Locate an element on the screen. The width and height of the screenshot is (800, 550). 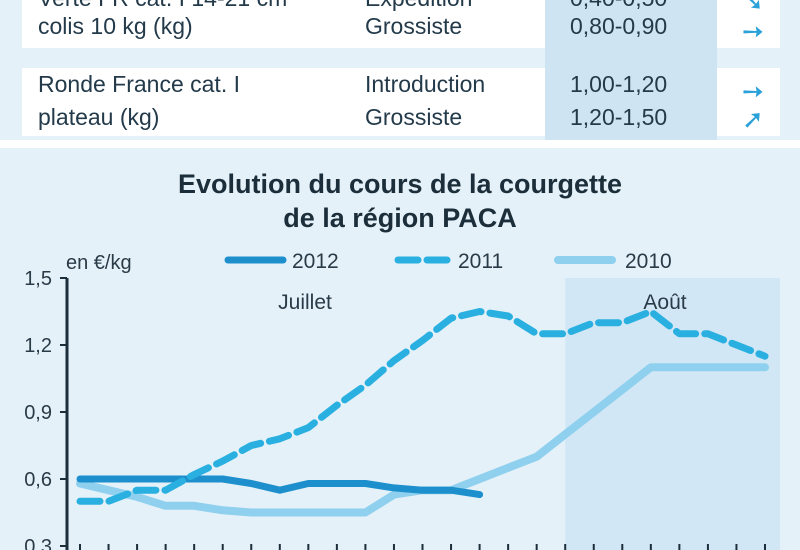
price-value: 0,80-0,90 is located at coordinates (619, 26).